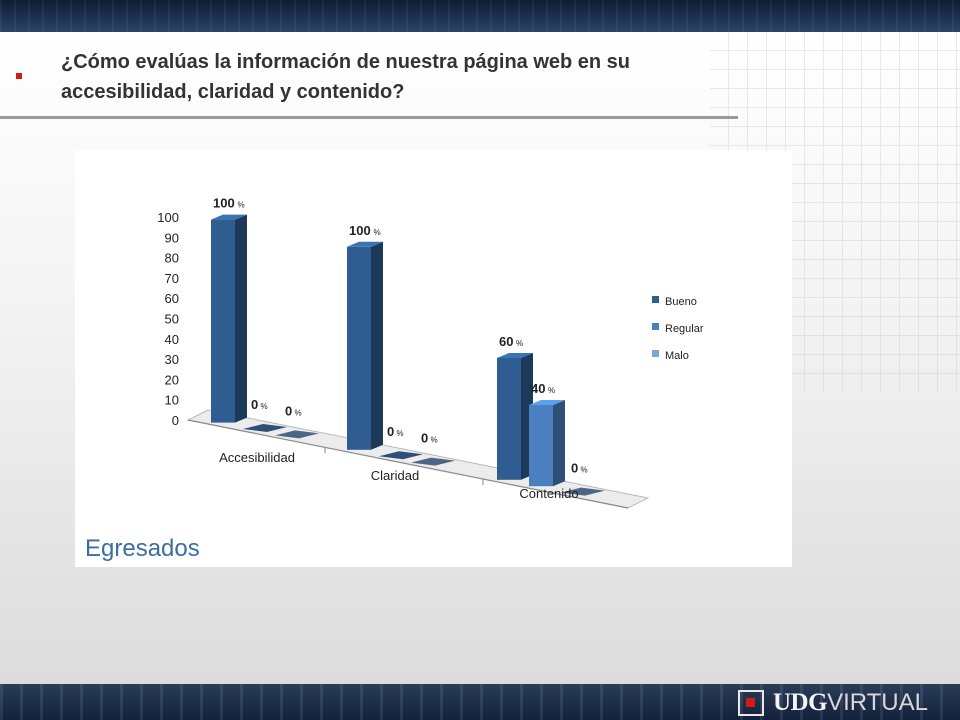  I want to click on data-label: 60, so click(506, 341).